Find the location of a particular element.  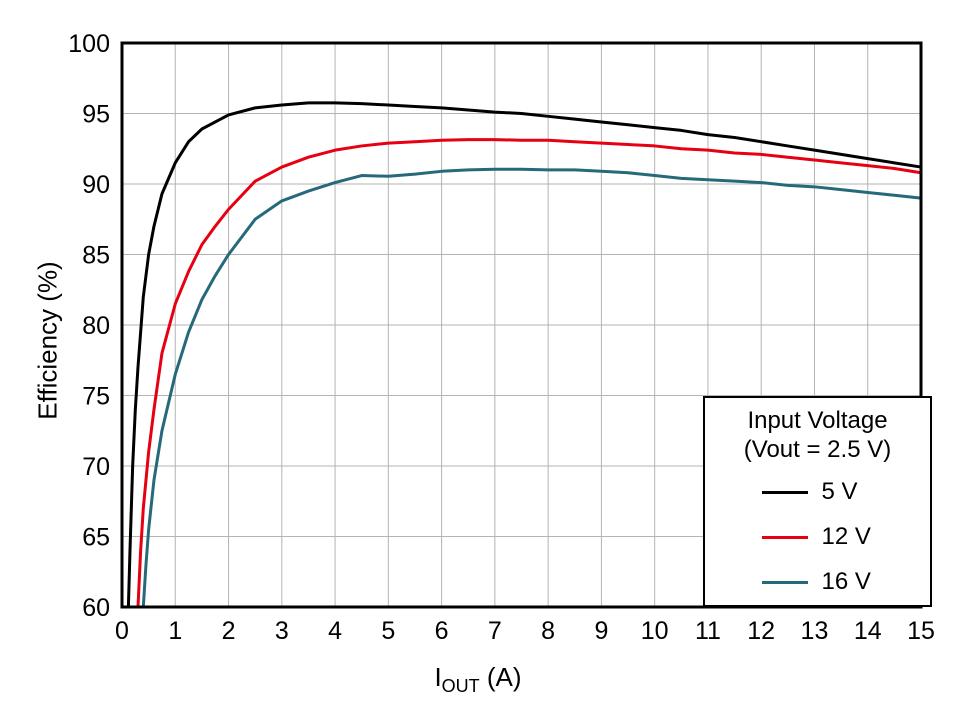

y-tick-label: 95 is located at coordinates (96, 115).